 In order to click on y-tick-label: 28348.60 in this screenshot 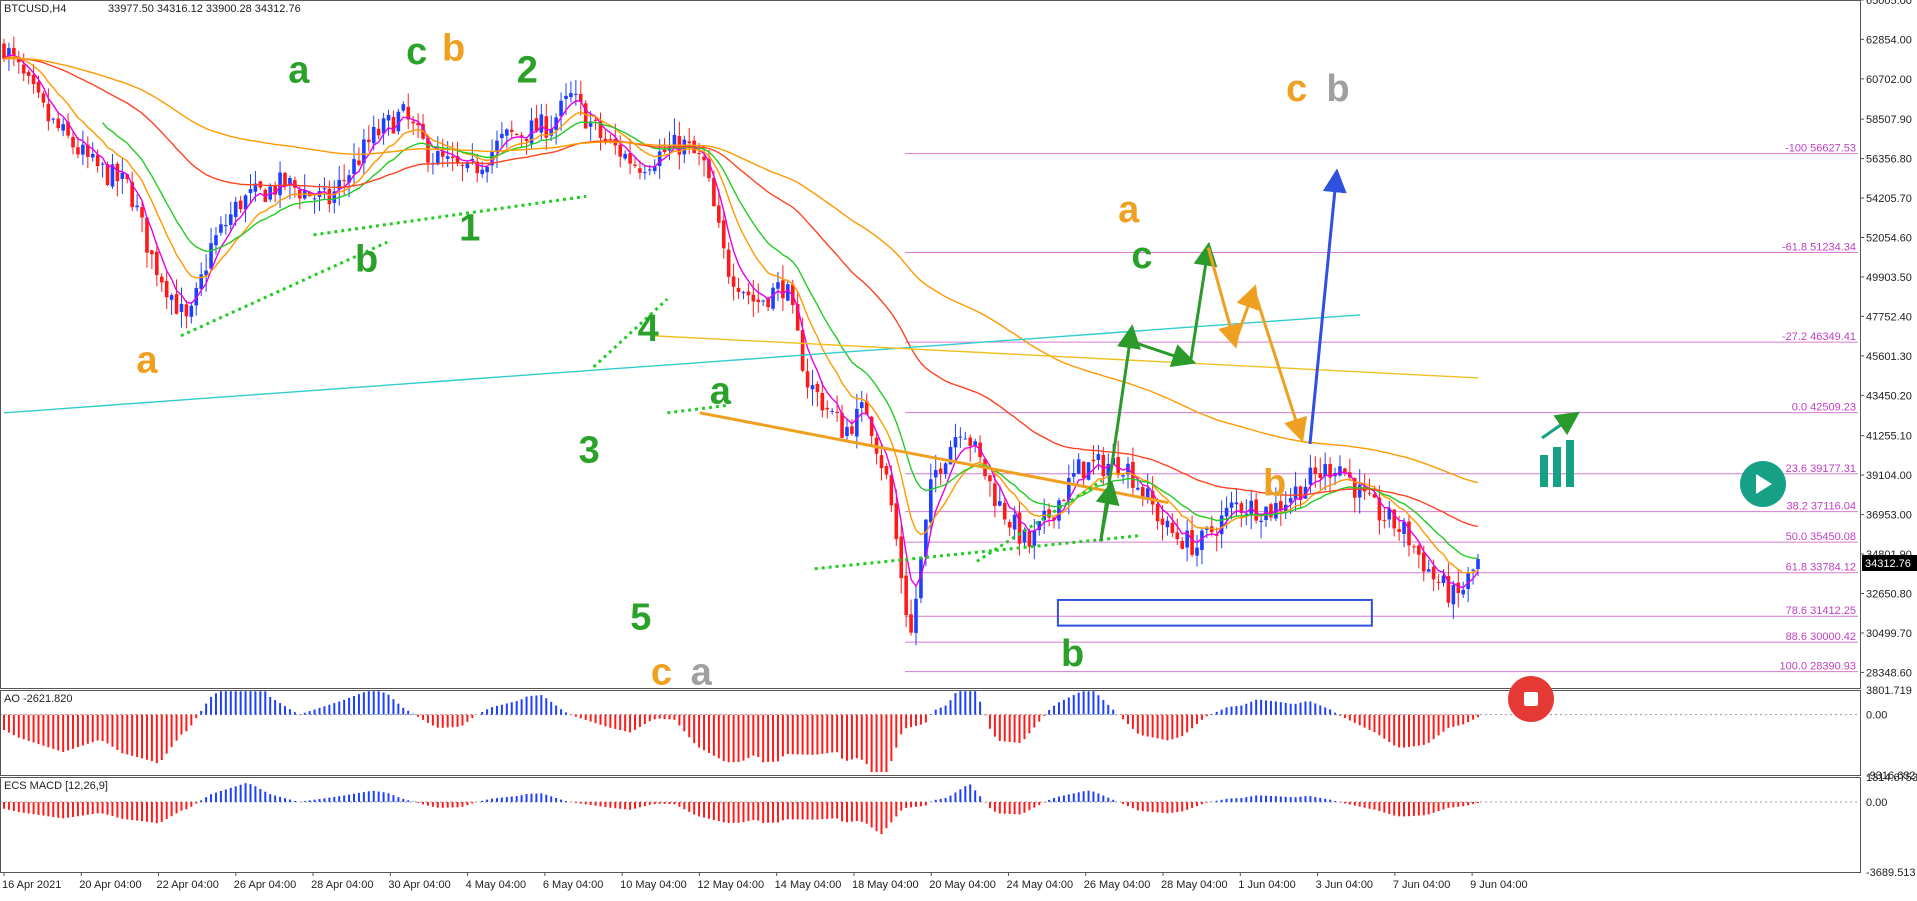, I will do `click(1889, 673)`.